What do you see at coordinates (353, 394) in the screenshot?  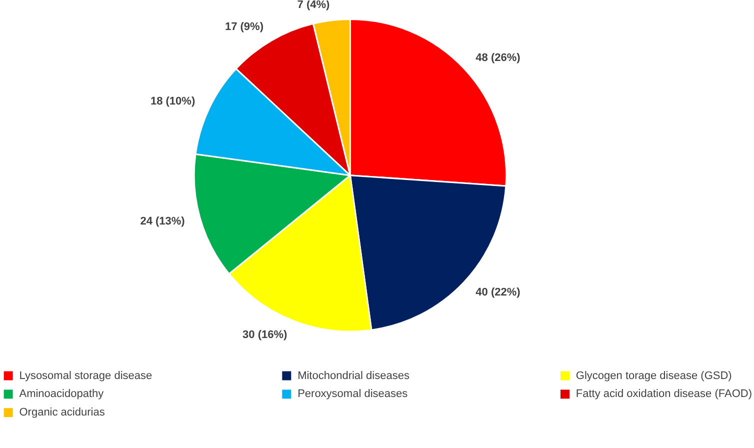 I see `legend-label: Peroxysomal diseases` at bounding box center [353, 394].